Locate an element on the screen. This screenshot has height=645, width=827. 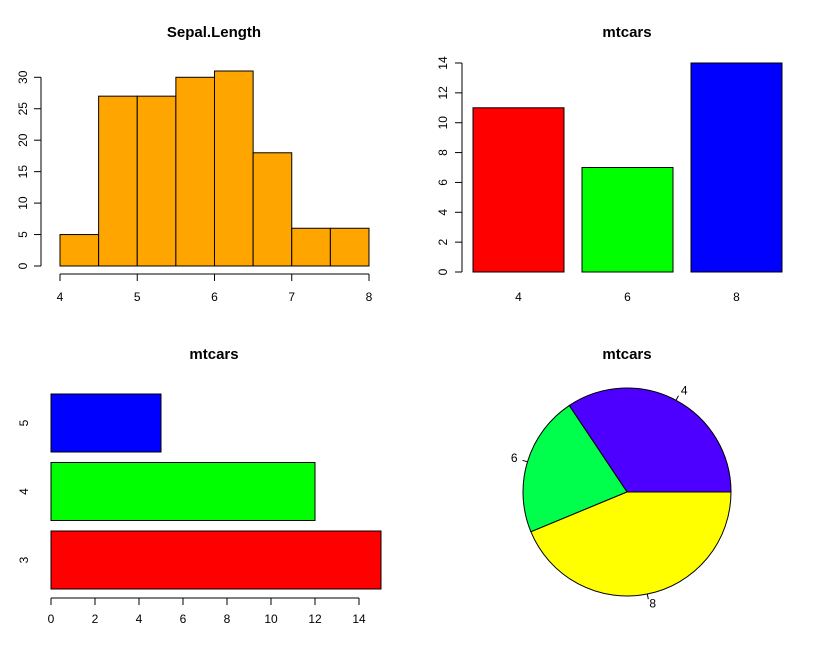
y-tick-label: 30 is located at coordinates (23, 77).